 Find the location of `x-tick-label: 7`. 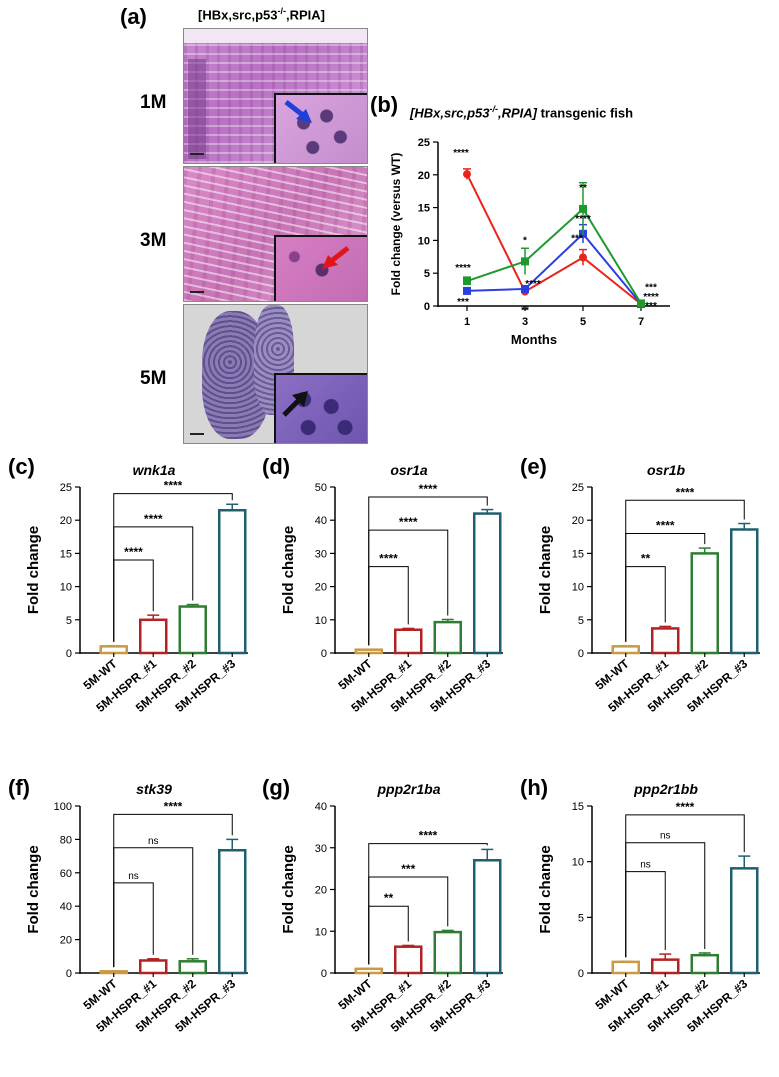

x-tick-label: 7 is located at coordinates (641, 322).